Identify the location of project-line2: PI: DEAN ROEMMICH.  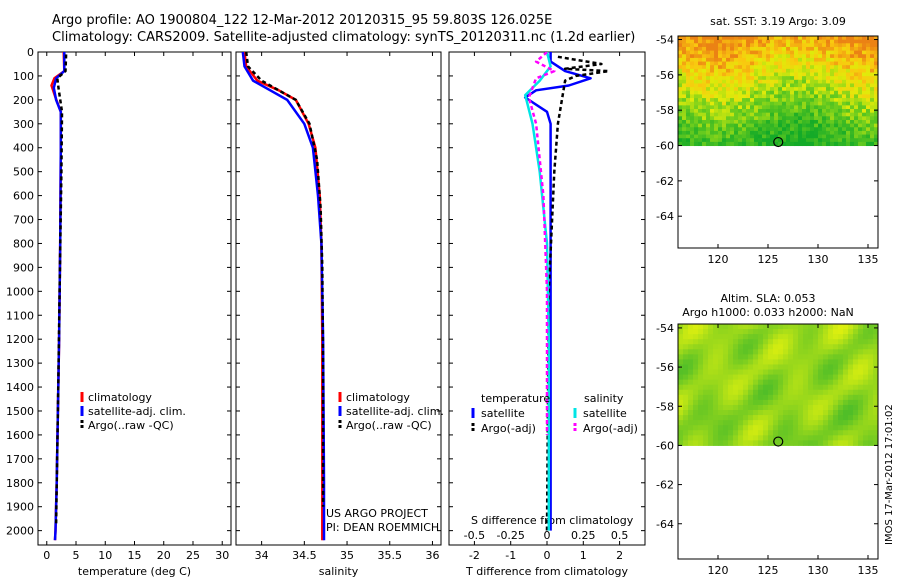
(382, 527).